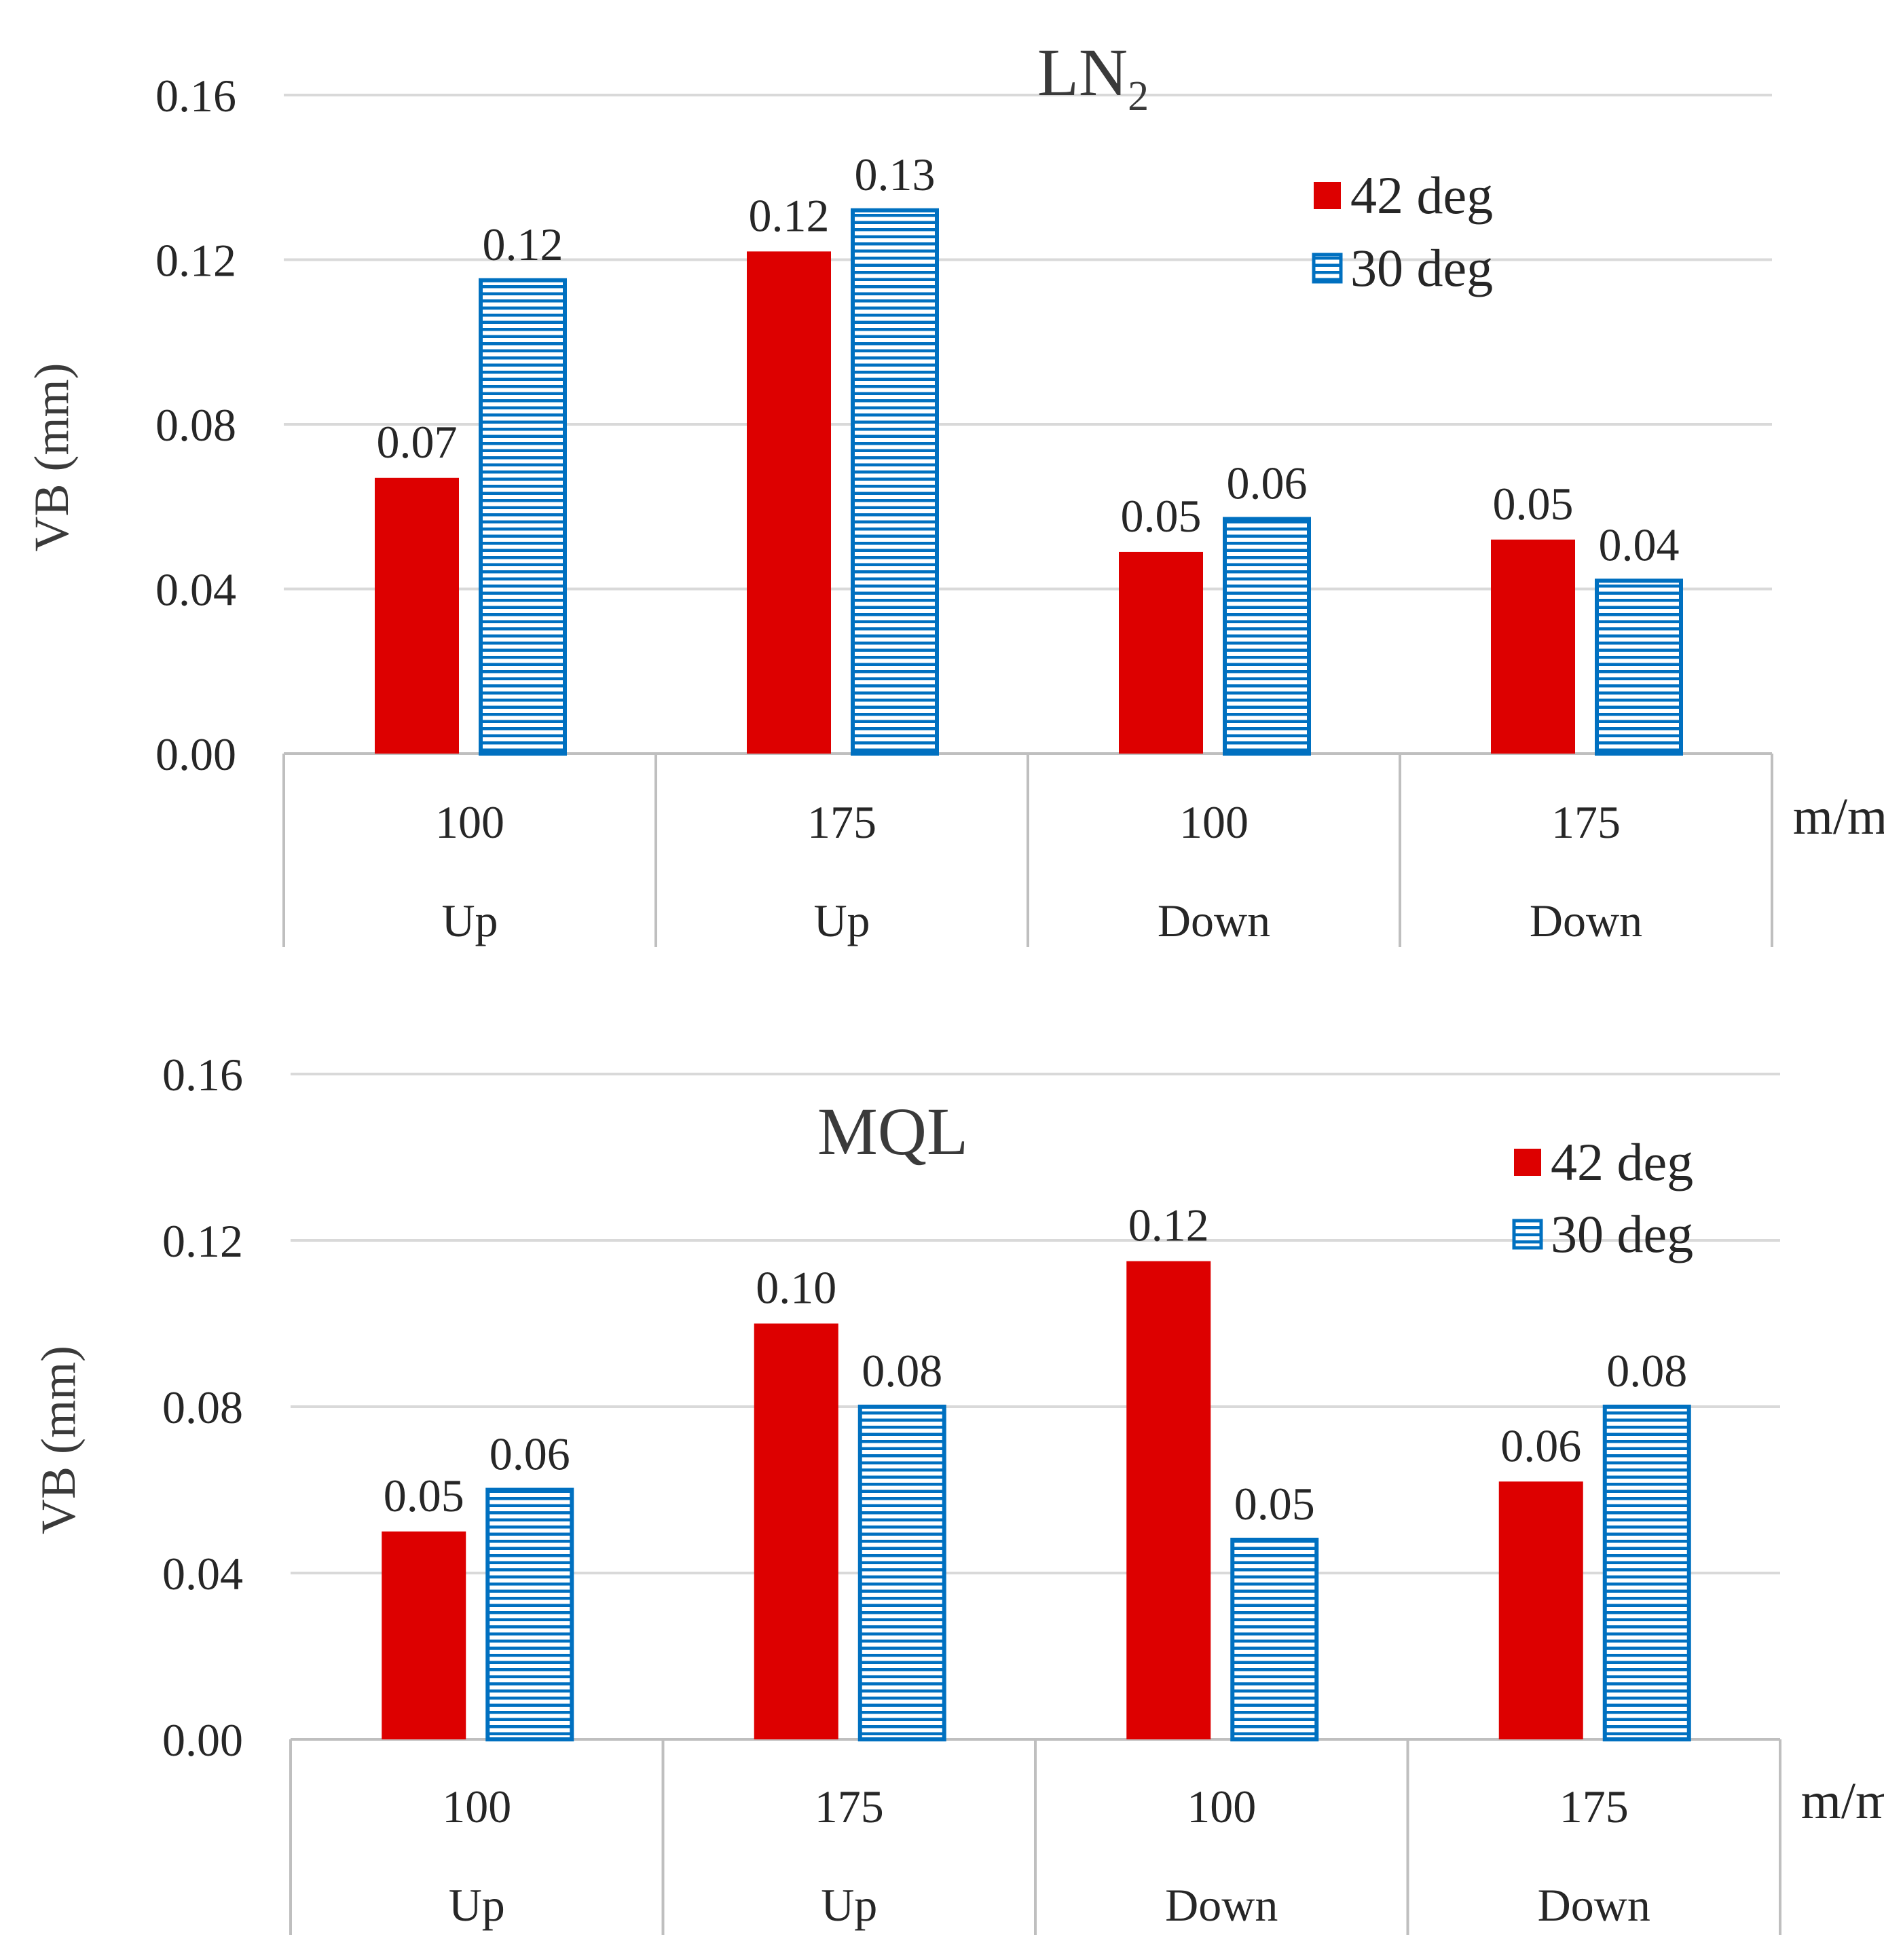 The height and width of the screenshot is (1960, 1884). What do you see at coordinates (1639, 544) in the screenshot?
I see `data-label: 0.04` at bounding box center [1639, 544].